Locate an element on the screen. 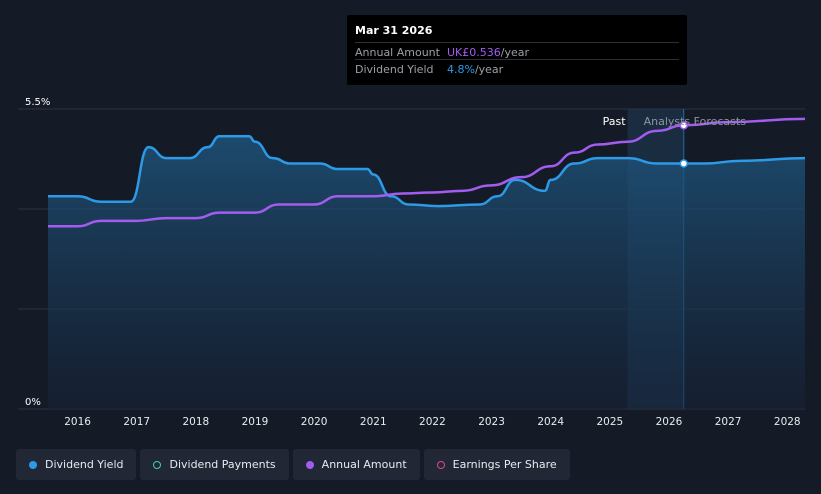  x-tick-label-2028: 2028 is located at coordinates (787, 422).